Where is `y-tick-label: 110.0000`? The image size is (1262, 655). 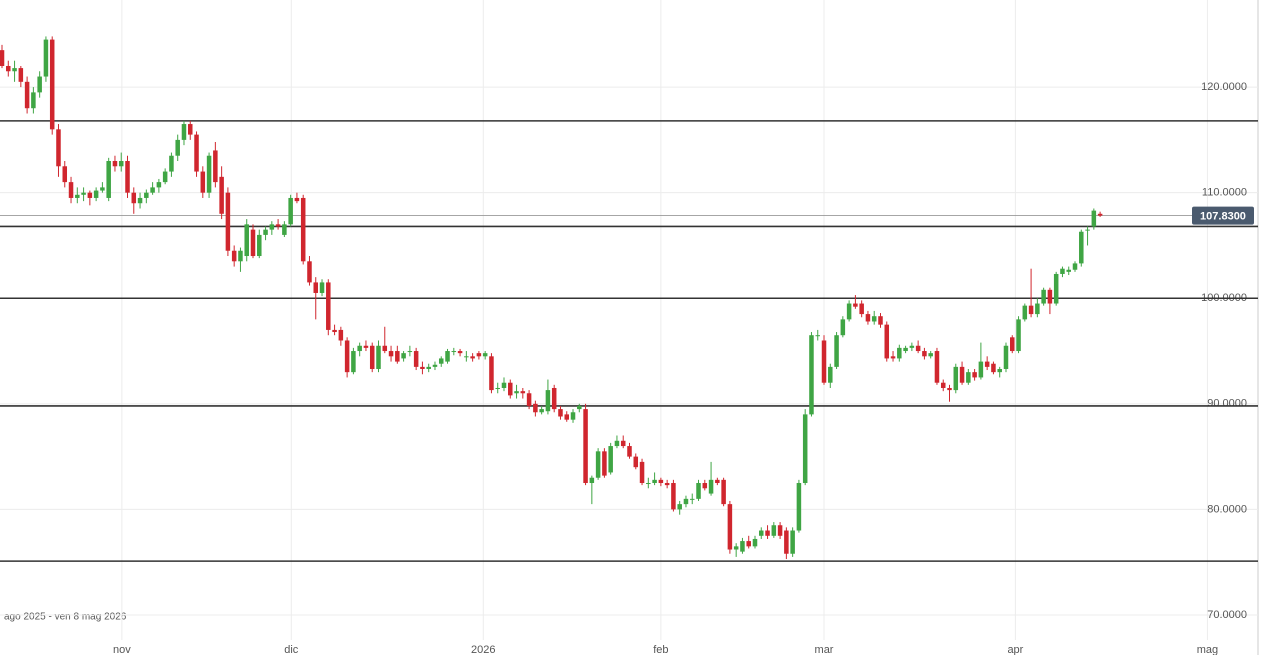
y-tick-label: 110.0000 is located at coordinates (1224, 193).